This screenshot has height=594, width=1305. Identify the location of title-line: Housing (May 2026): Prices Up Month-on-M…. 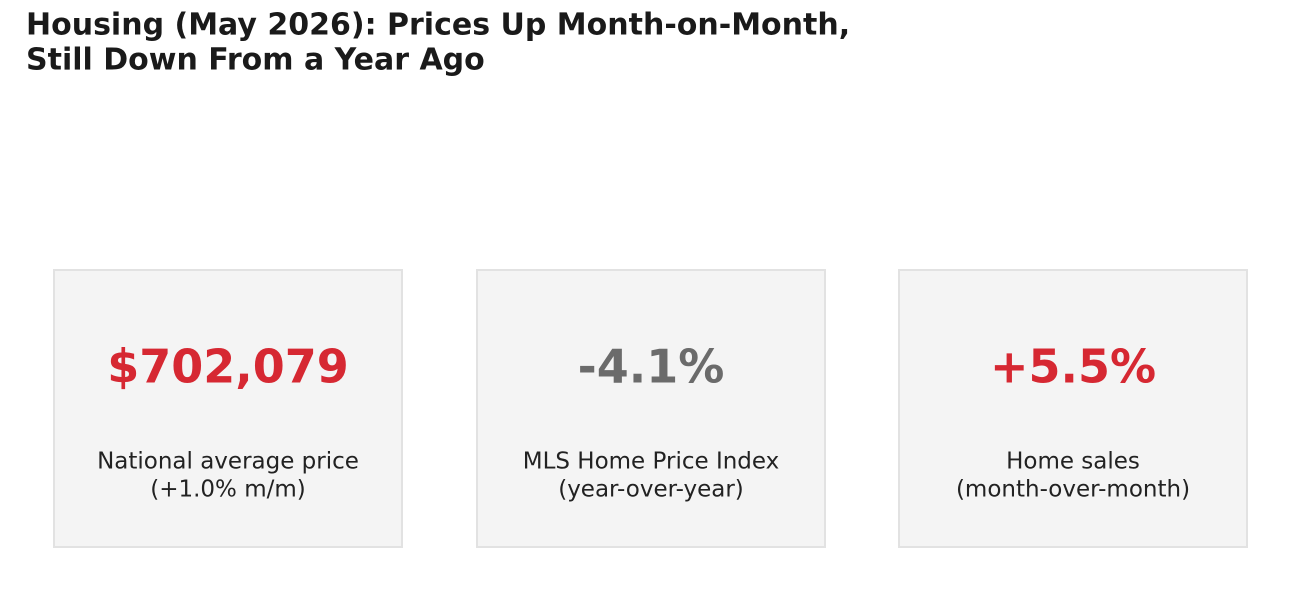
(438, 25).